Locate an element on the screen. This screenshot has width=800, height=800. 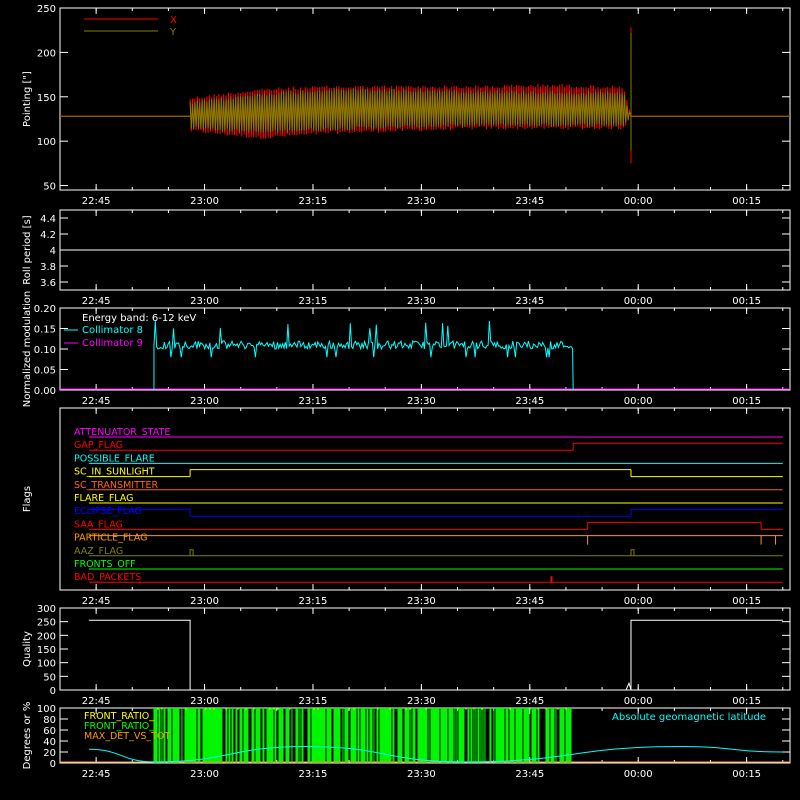
flag-label: ATTENUATOR_STATE is located at coordinates (122, 432).